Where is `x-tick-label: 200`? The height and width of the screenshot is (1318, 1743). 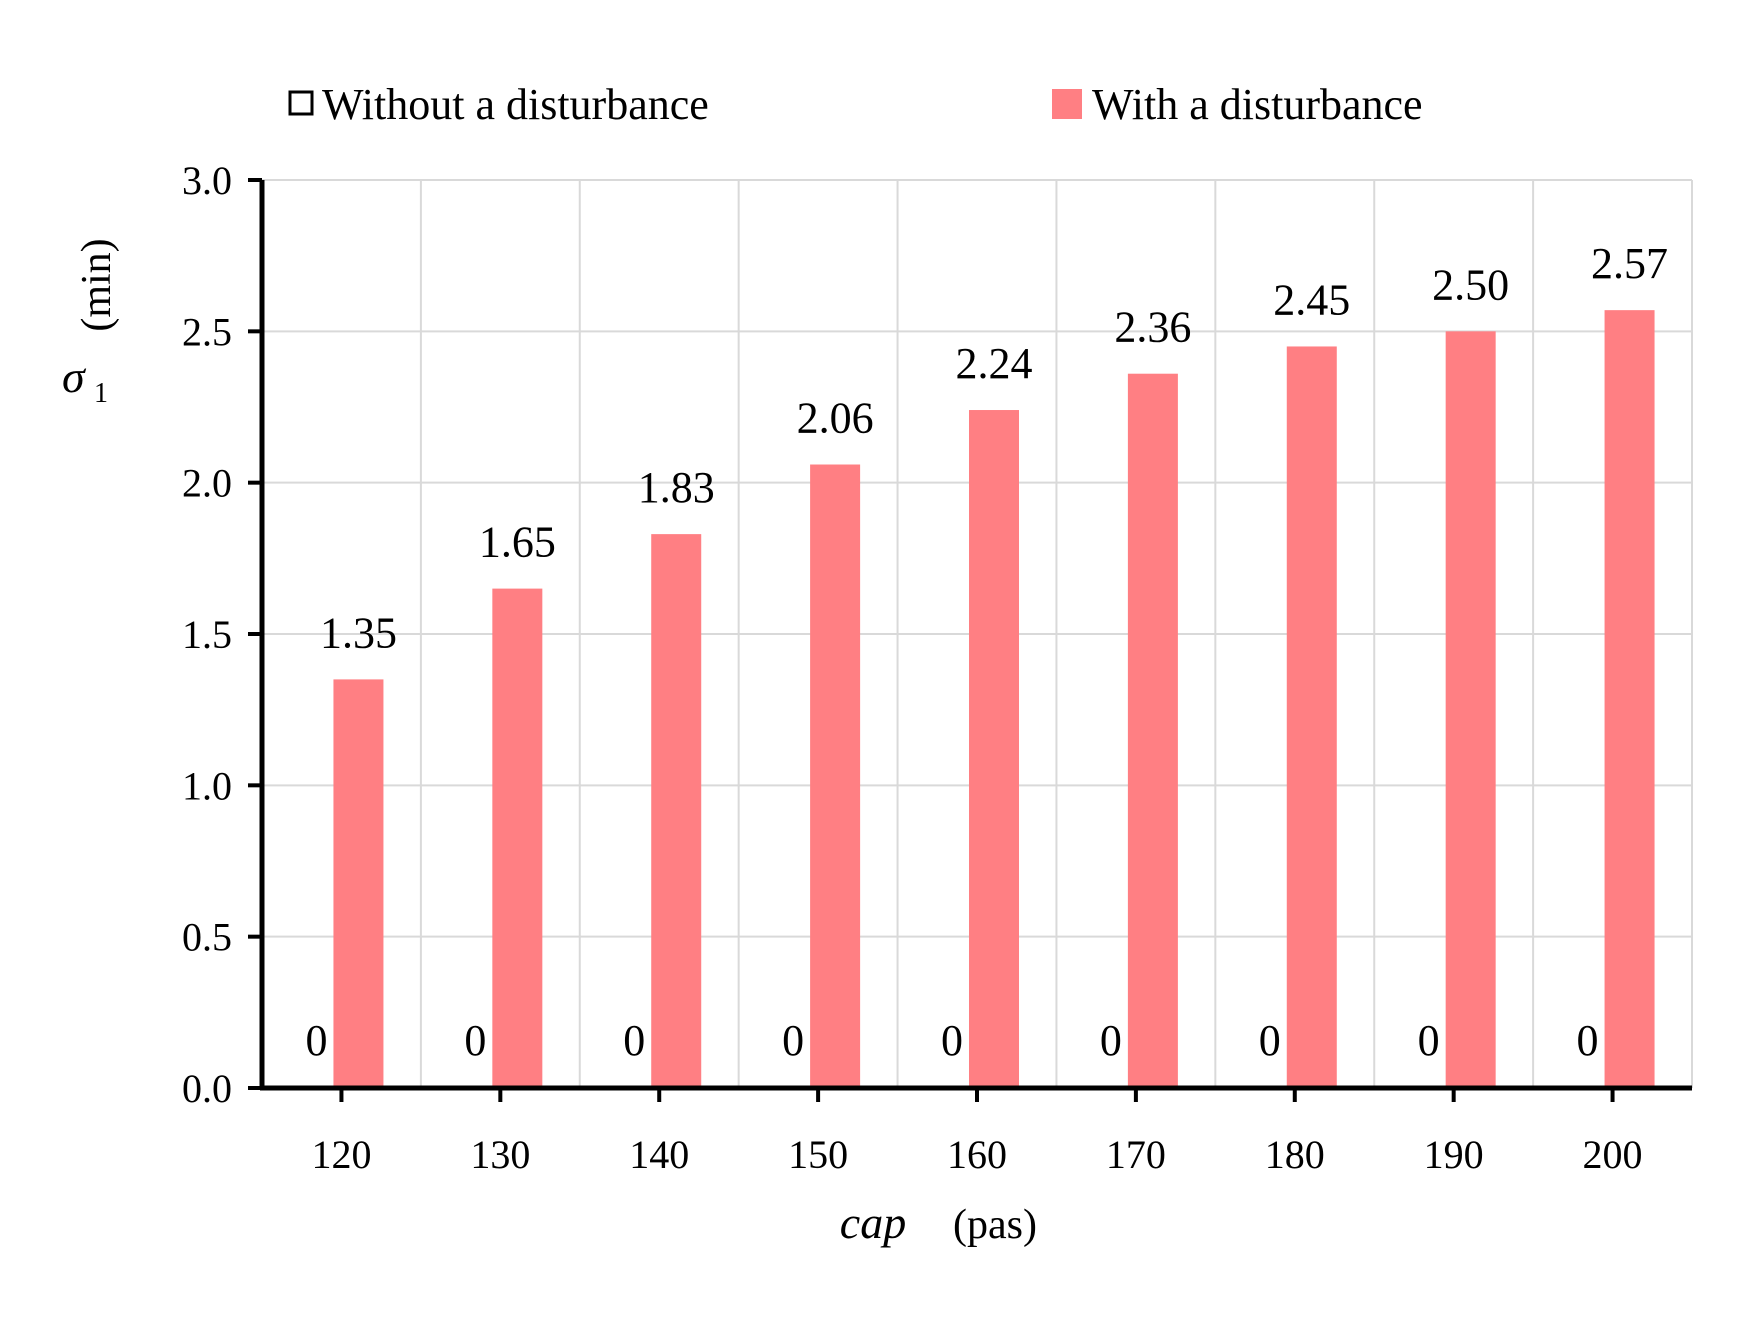
x-tick-label: 200 is located at coordinates (1613, 1154).